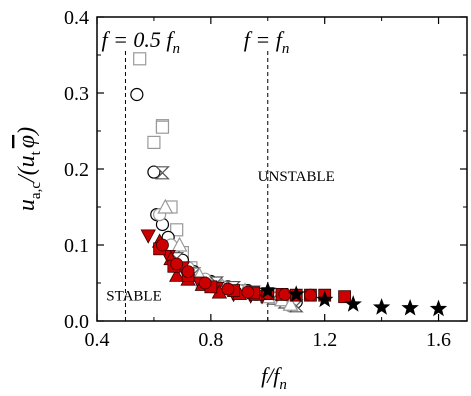  I want to click on y-tick-label: 0.4, so click(76, 18).